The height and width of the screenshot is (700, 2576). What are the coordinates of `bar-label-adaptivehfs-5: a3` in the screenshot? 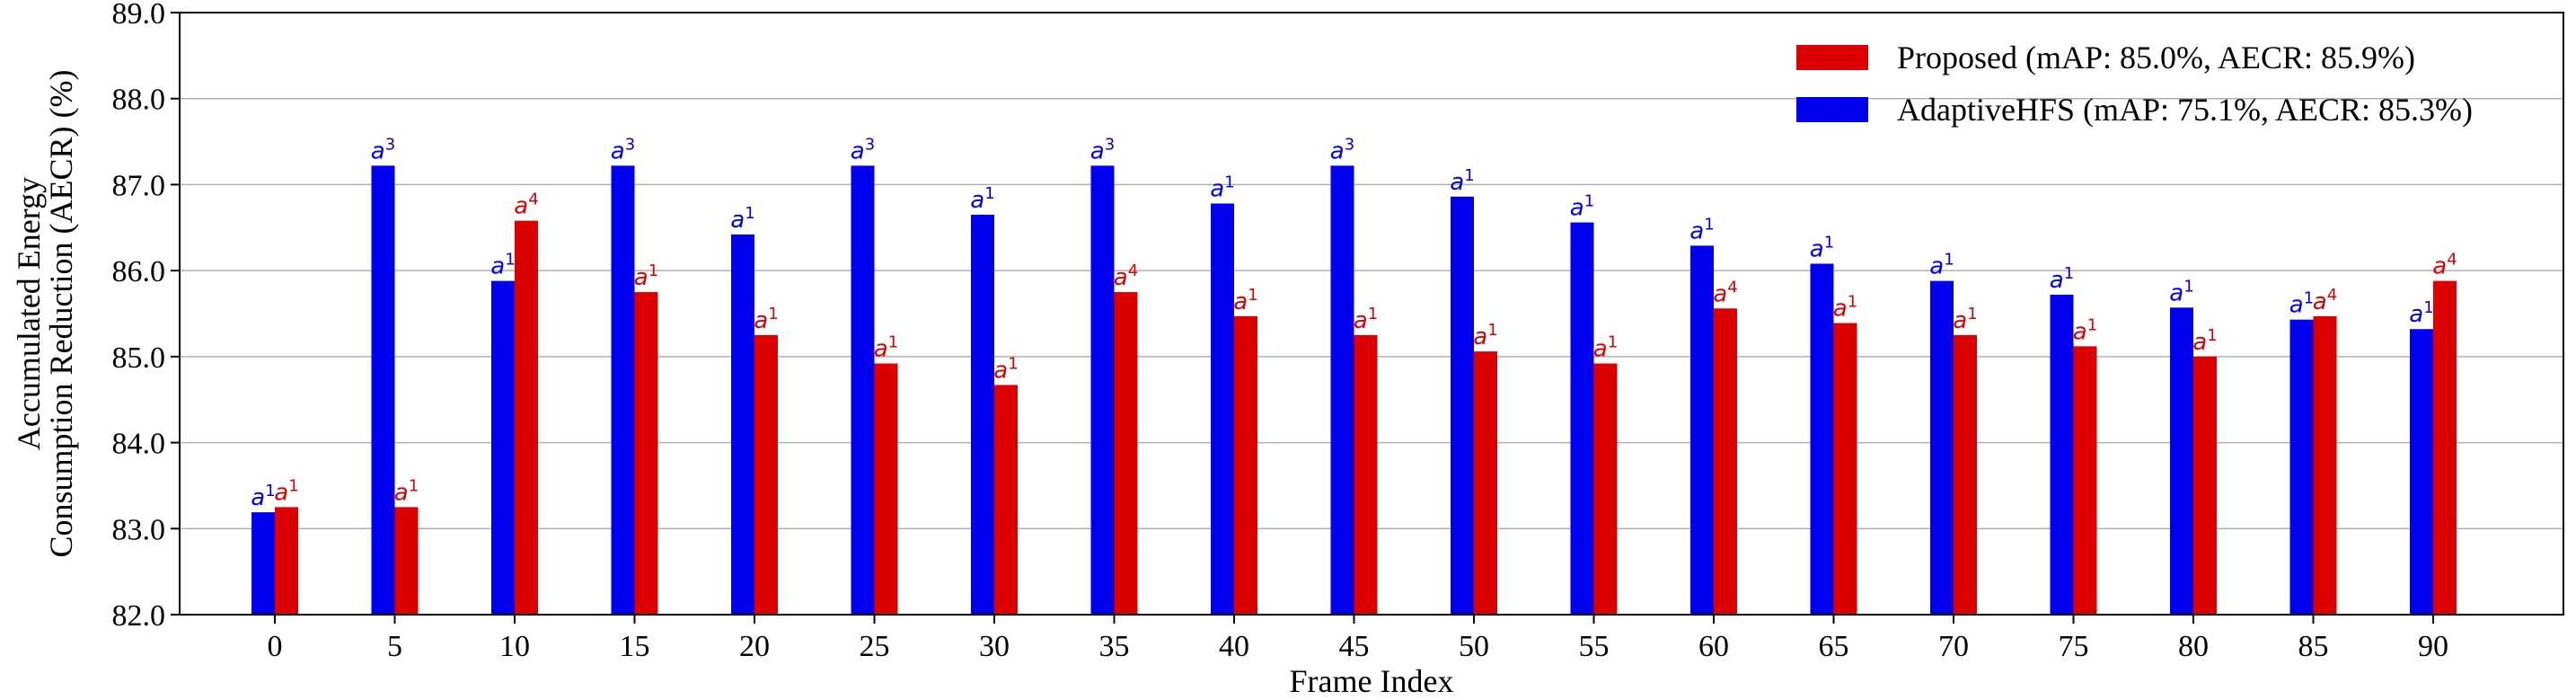 It's located at (383, 149).